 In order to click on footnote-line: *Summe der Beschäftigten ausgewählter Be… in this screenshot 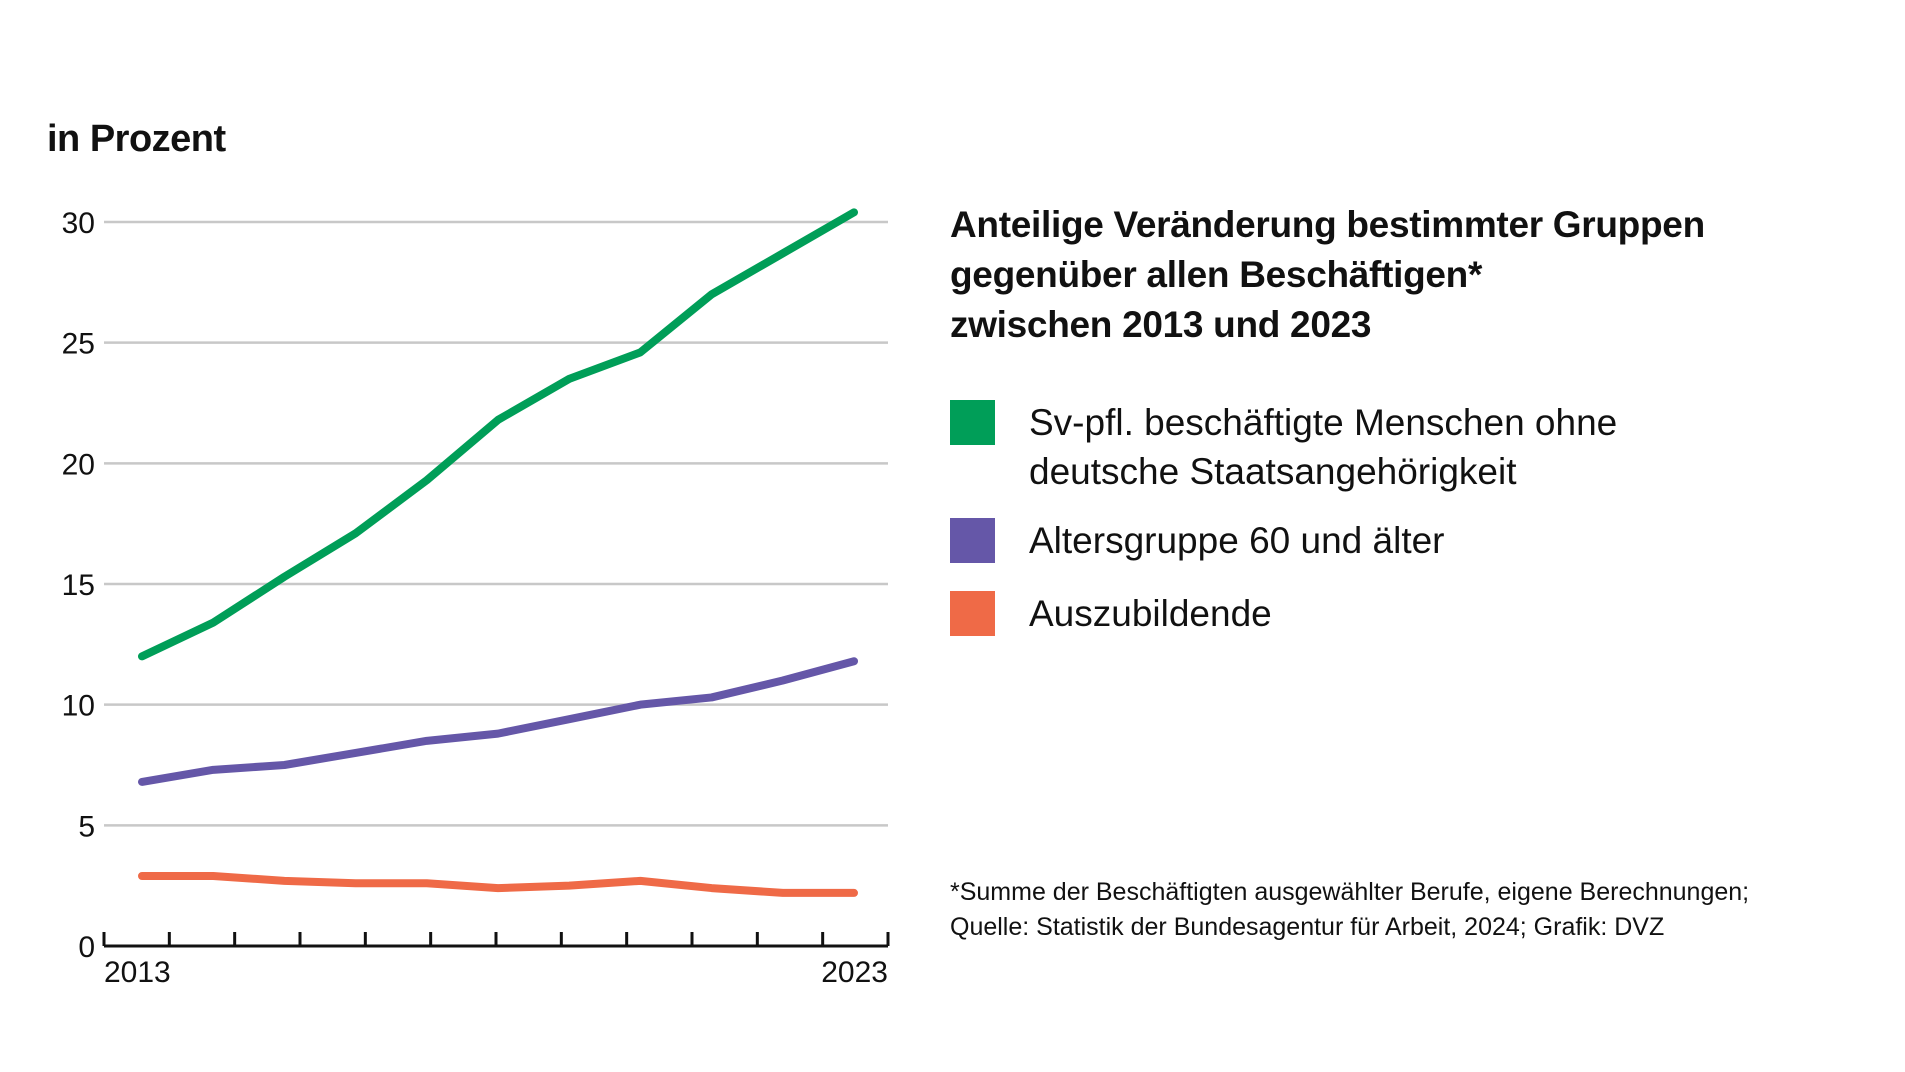, I will do `click(1350, 892)`.